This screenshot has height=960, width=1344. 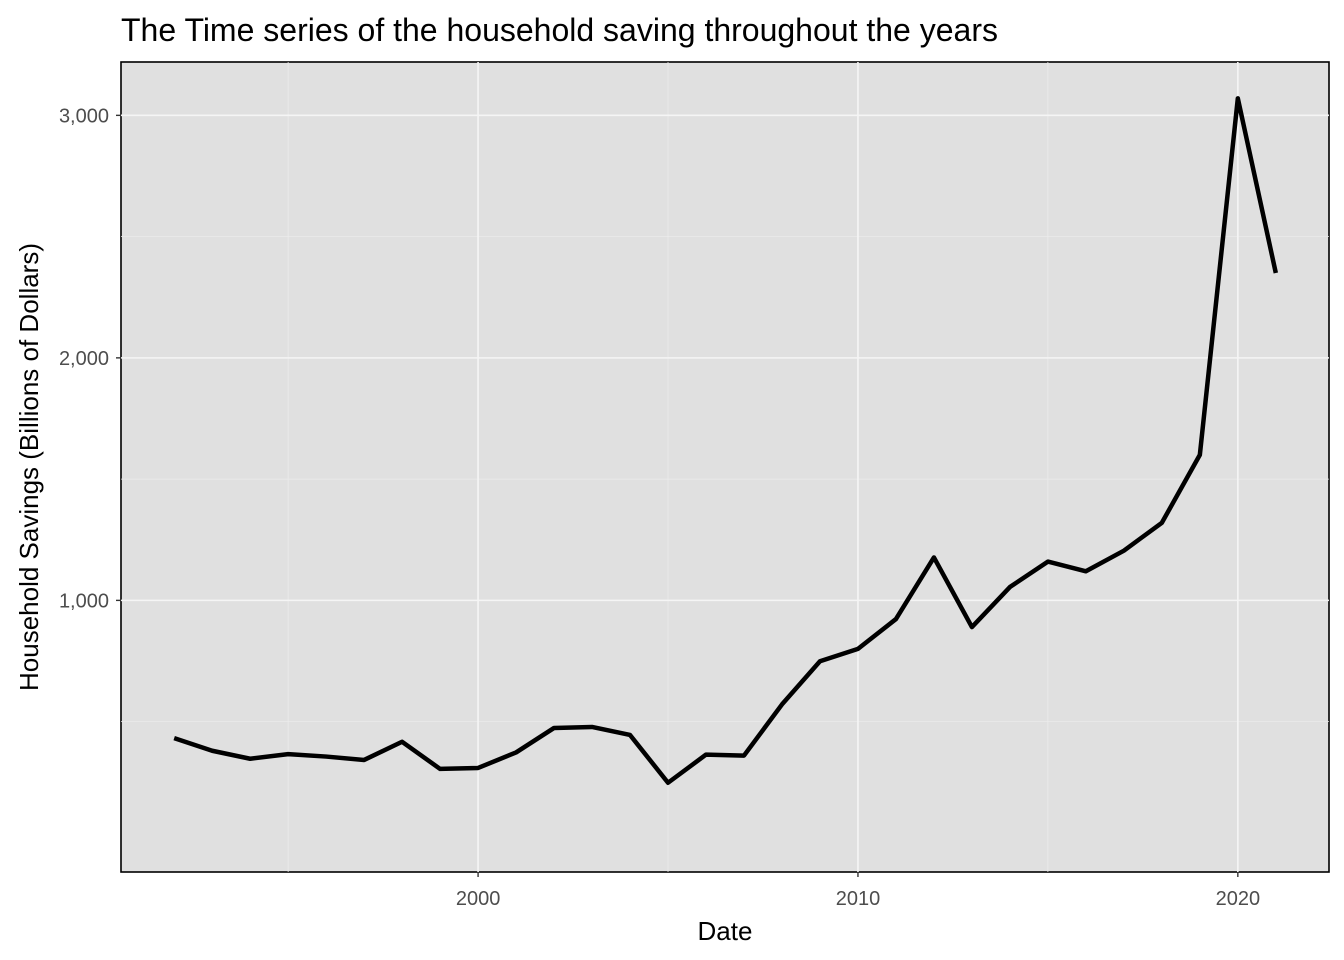 I want to click on y-tick-label: 3,000, so click(x=84, y=116).